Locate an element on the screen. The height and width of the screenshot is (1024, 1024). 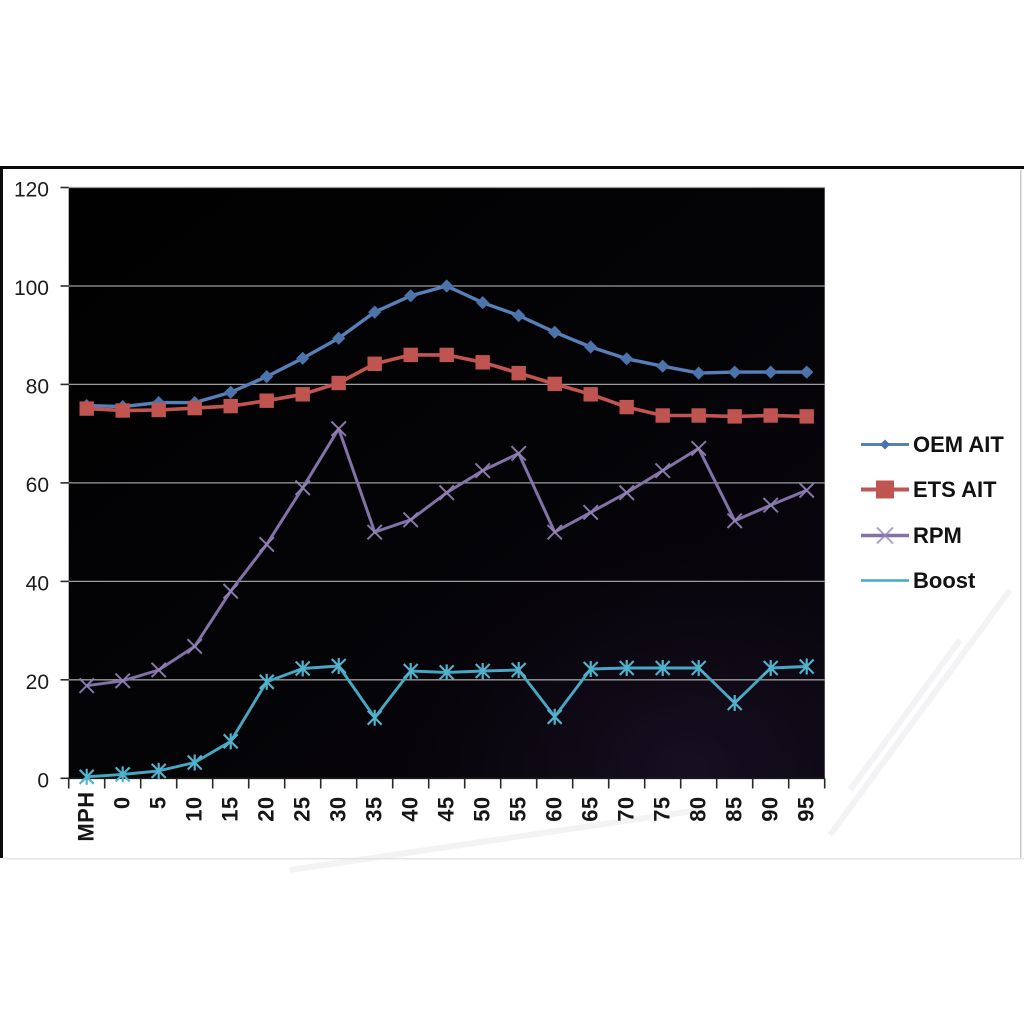
svg-text: 55 is located at coordinates (518, 809).